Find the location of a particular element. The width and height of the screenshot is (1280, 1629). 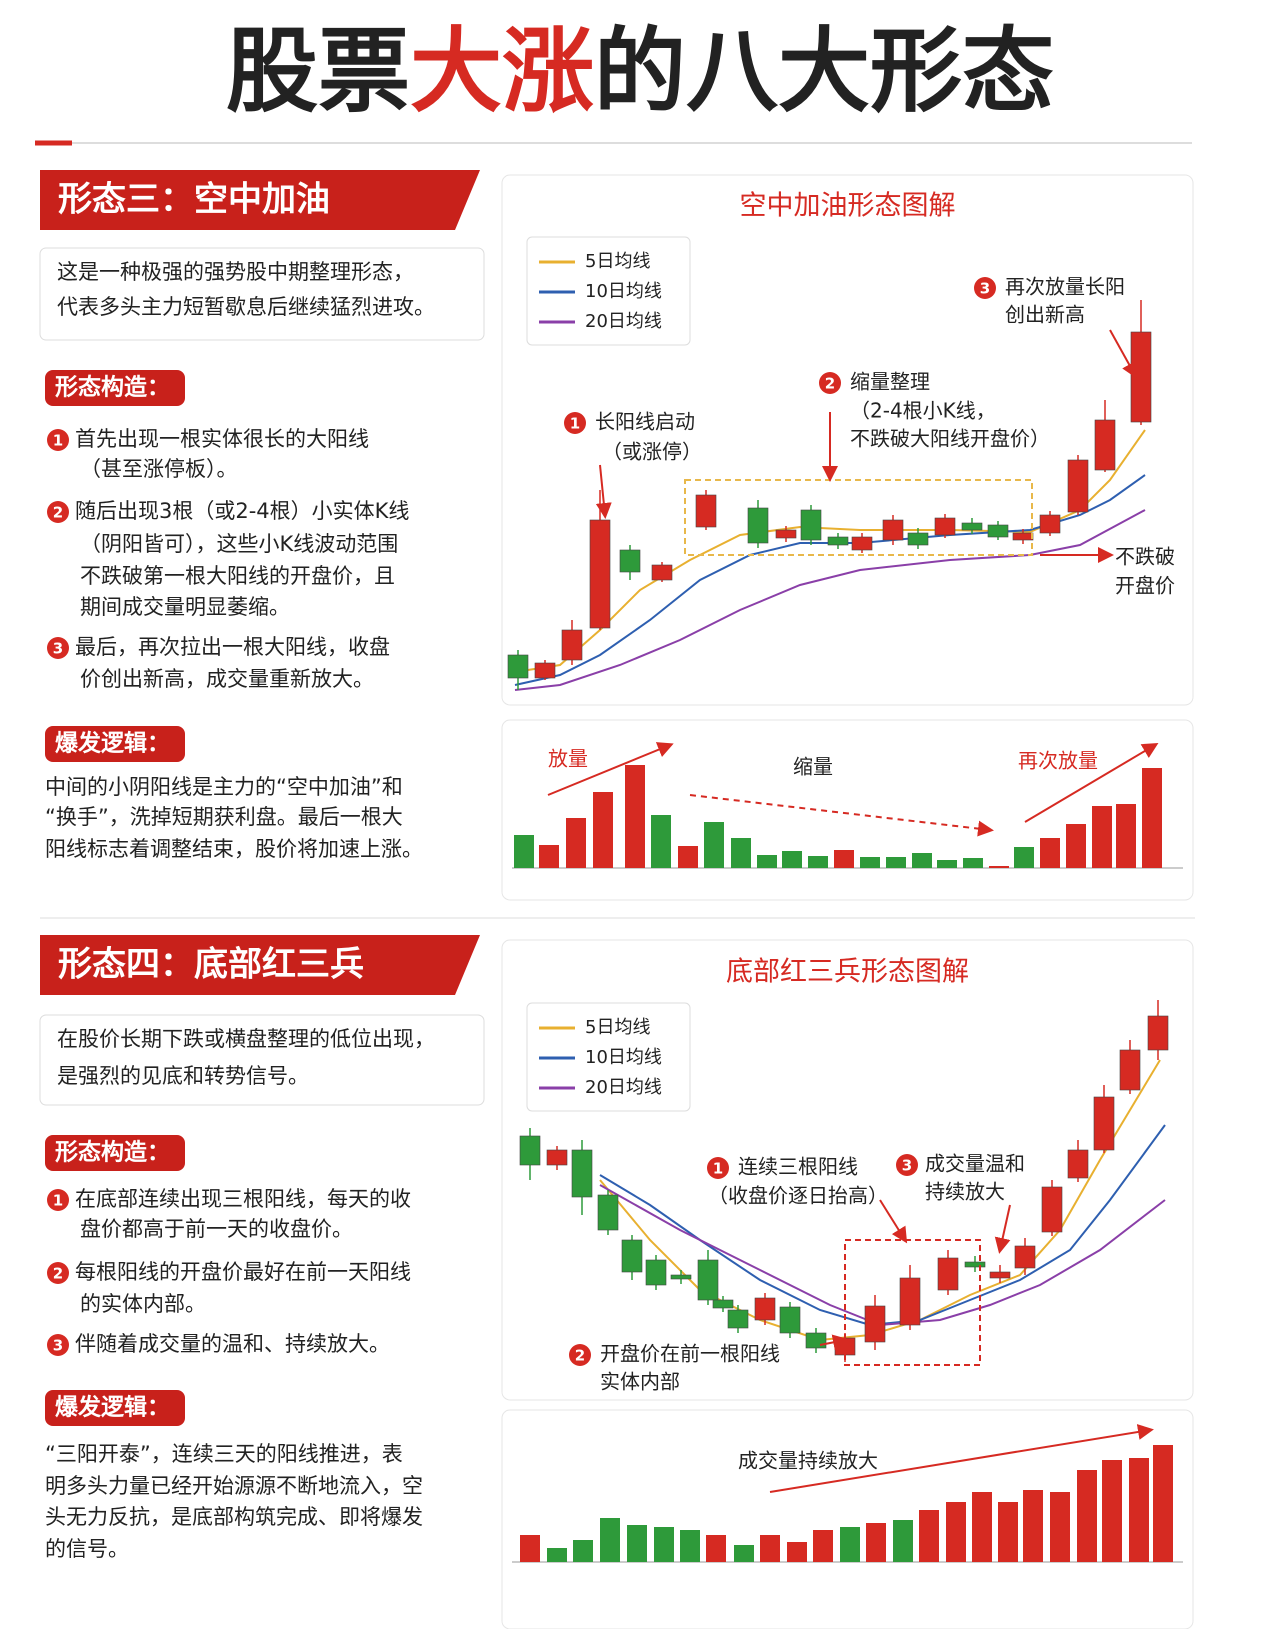

title-part: 的八大形态 is located at coordinates (824, 71).